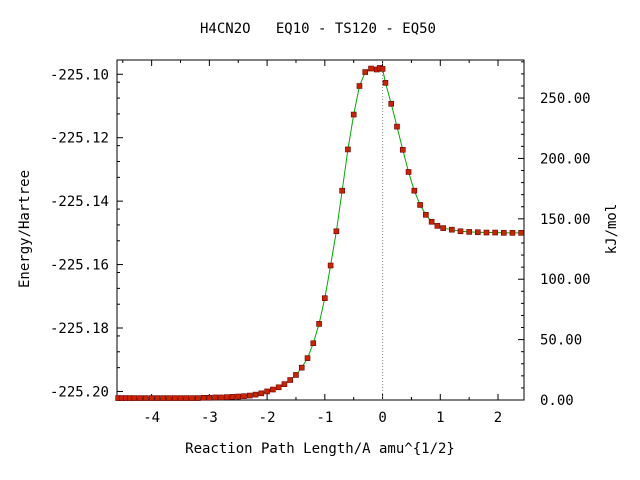 This screenshot has height=480, width=640. Describe the element at coordinates (151, 418) in the screenshot. I see `x-tick-label: -4` at that location.